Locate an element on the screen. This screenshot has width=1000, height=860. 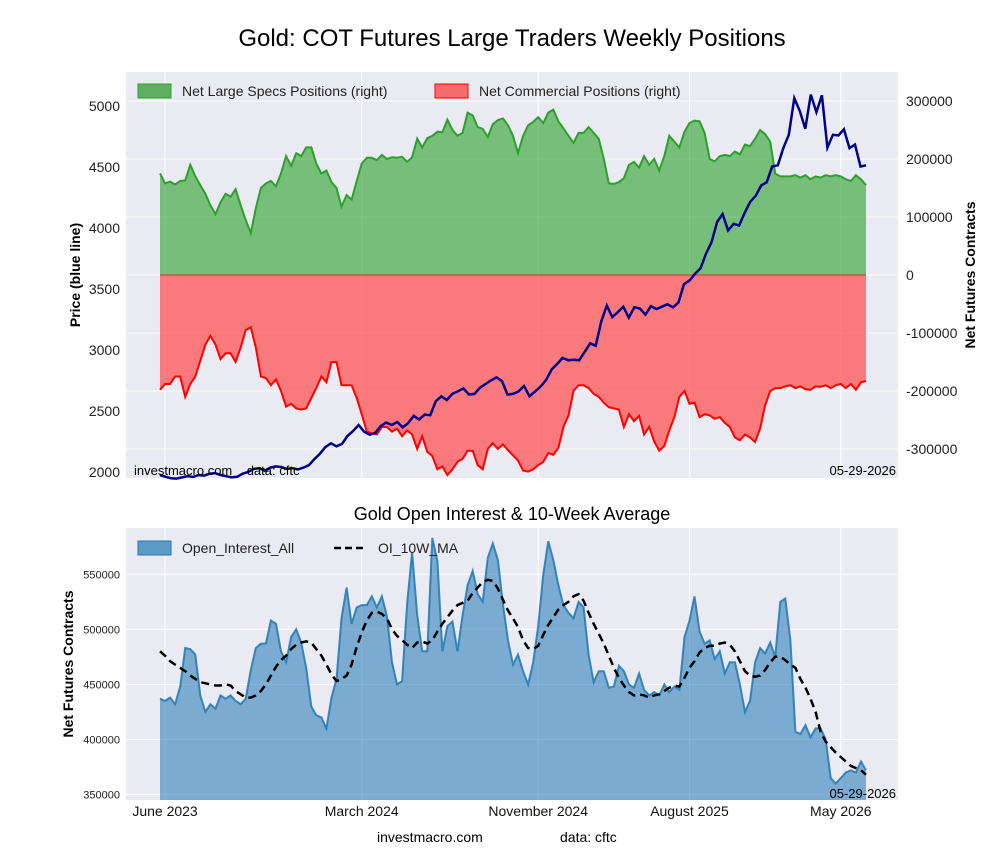
bottom-legend: Open_Interest_All OI_10W_MA is located at coordinates (298, 548).